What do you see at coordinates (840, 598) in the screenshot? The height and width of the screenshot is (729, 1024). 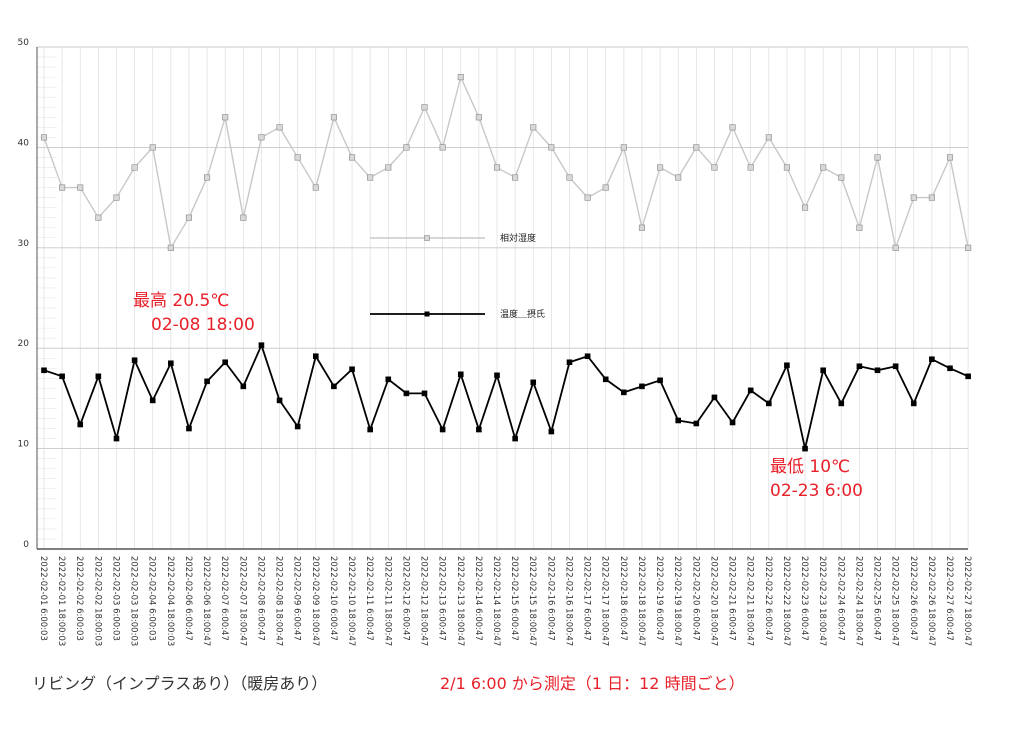 I see `x-tick-label: 2022-02-24 6:00:47` at bounding box center [840, 598].